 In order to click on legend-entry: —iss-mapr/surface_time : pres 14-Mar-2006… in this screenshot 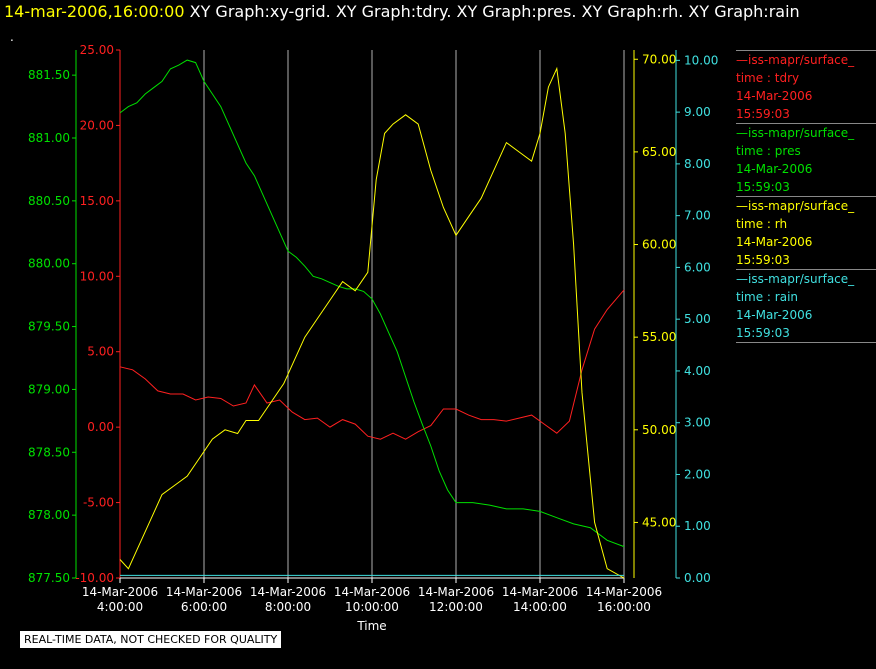, I will do `click(806, 159)`.